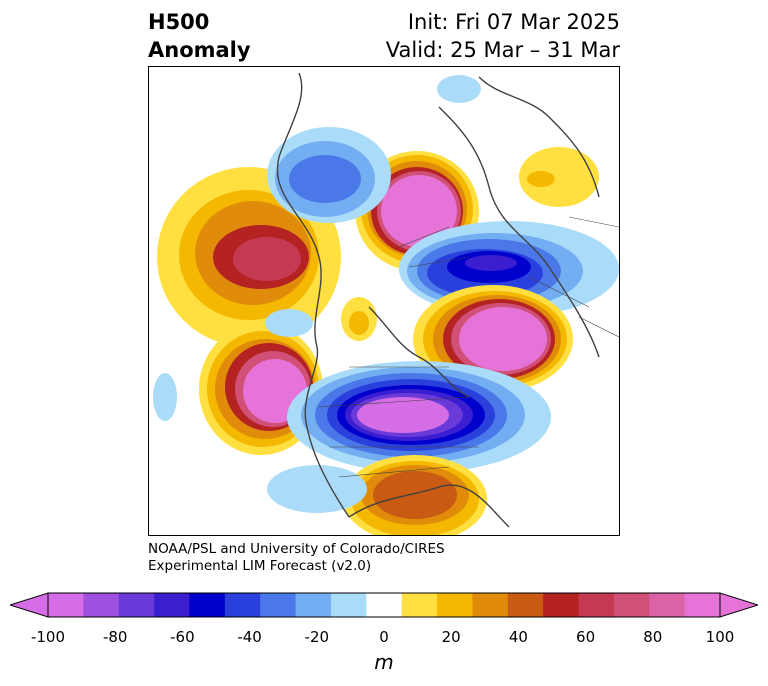  I want to click on negative-anomaly-edge2, so click(289, 323).